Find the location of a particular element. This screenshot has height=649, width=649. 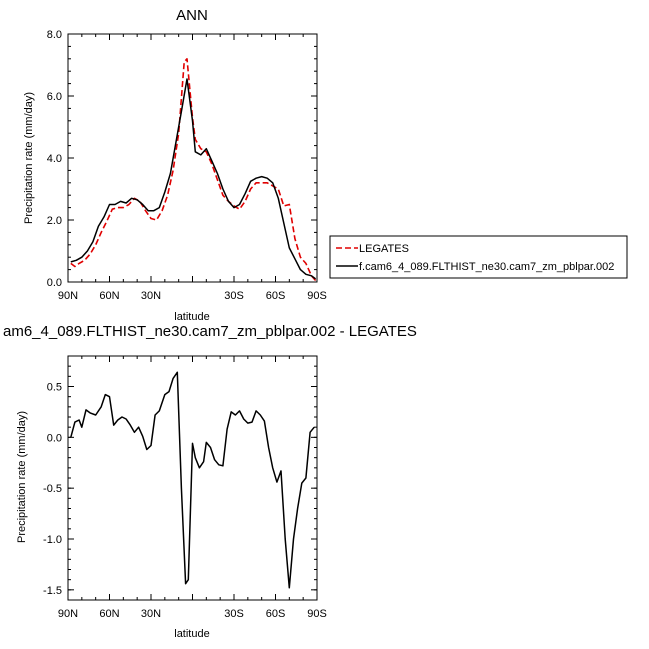

legend-box is located at coordinates (478, 257).